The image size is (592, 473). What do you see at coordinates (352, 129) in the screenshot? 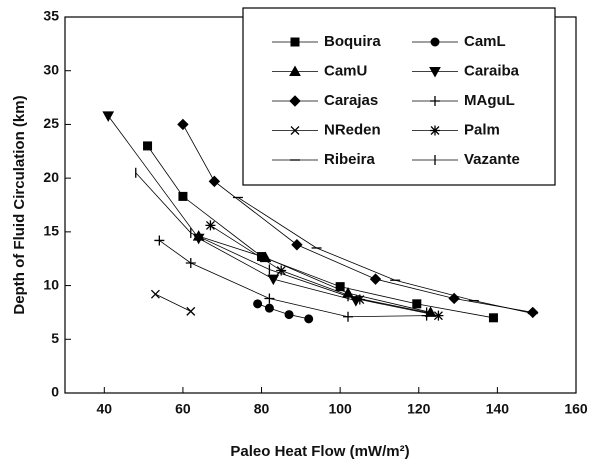
I see `legend-label: NReden` at bounding box center [352, 129].